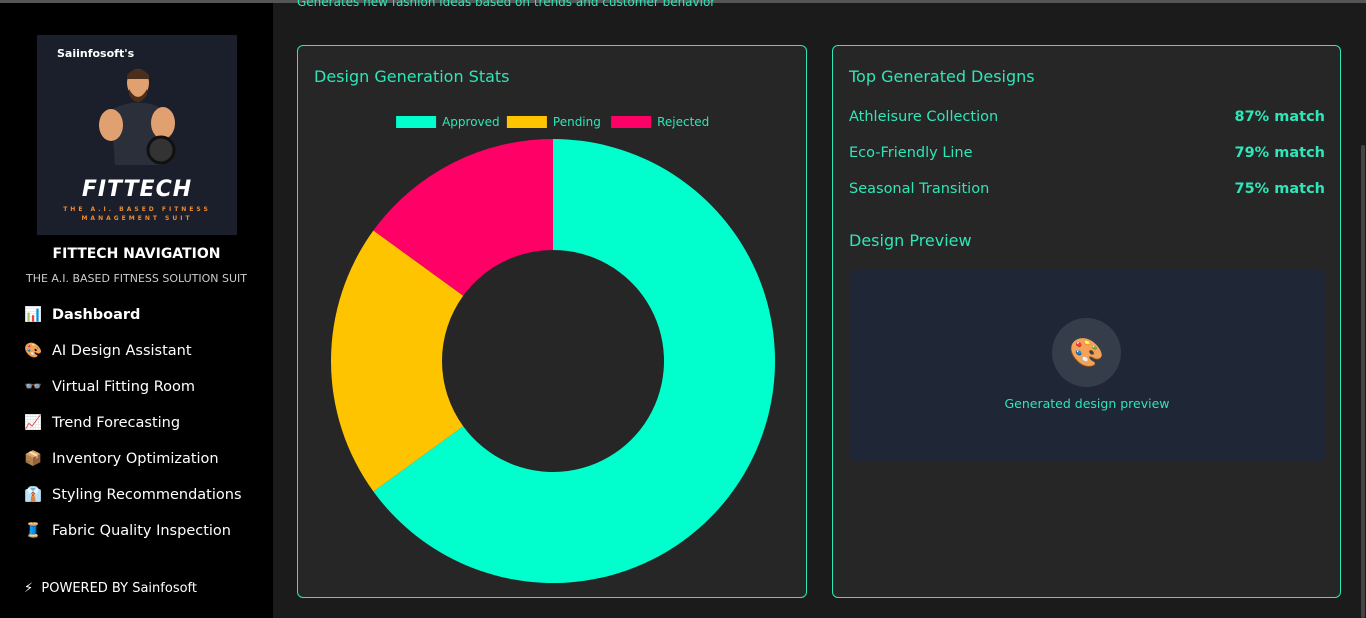 The image size is (1366, 618). I want to click on nav-item: 📦 Inventory Optimization, so click(121, 458).